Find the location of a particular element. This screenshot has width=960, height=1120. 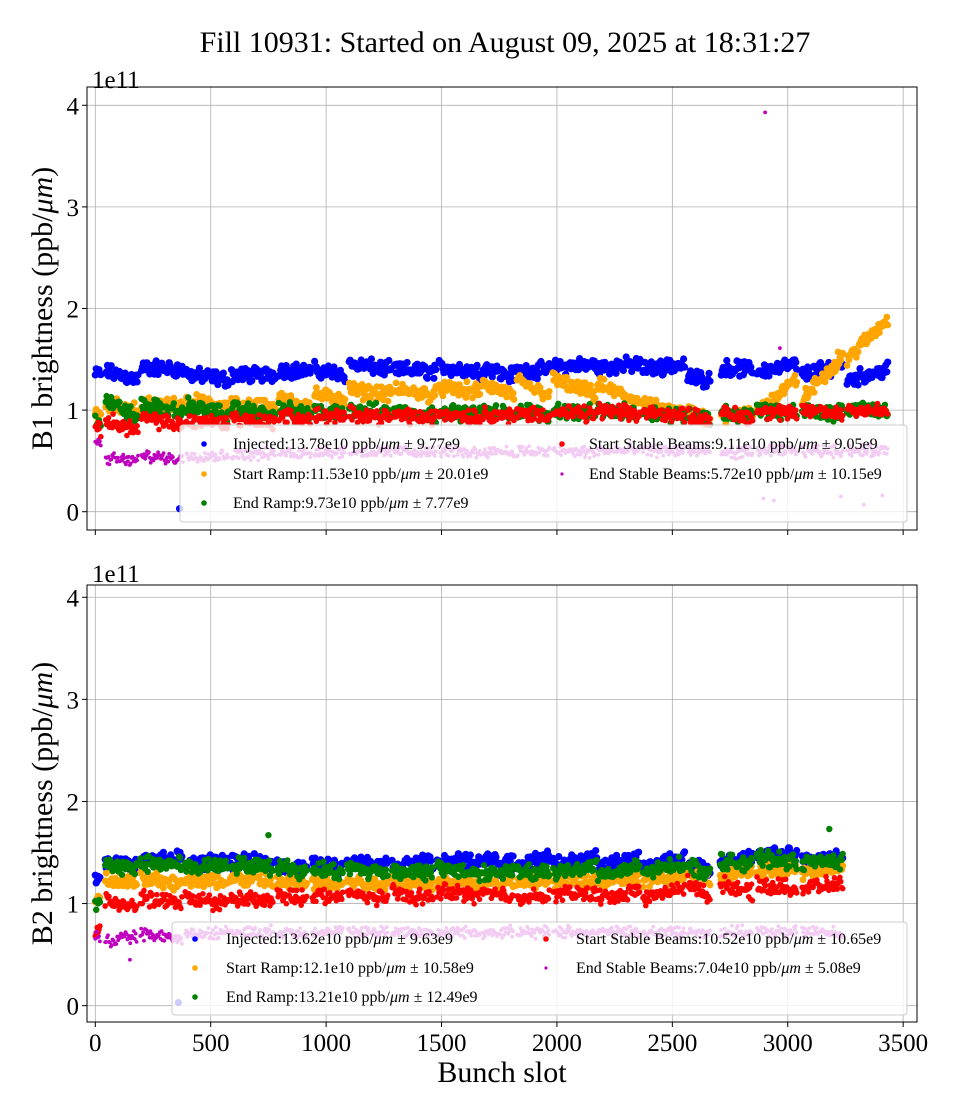

legend-label: Injected:13.78e10 ppb/μm ± 9.77e9 is located at coordinates (346, 444).